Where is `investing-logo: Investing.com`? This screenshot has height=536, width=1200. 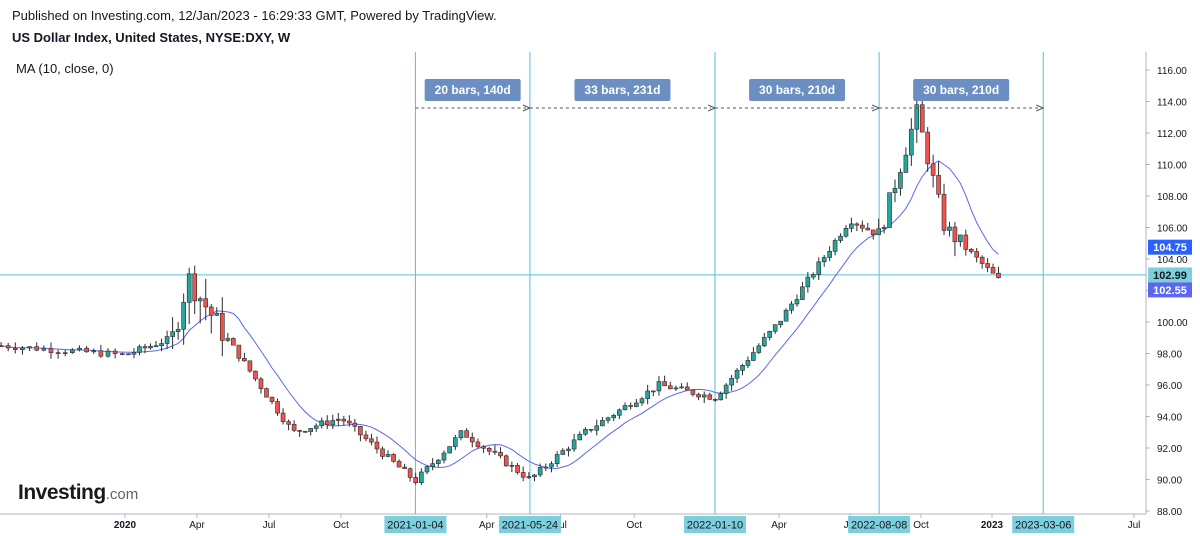
investing-logo: Investing.com is located at coordinates (78, 492).